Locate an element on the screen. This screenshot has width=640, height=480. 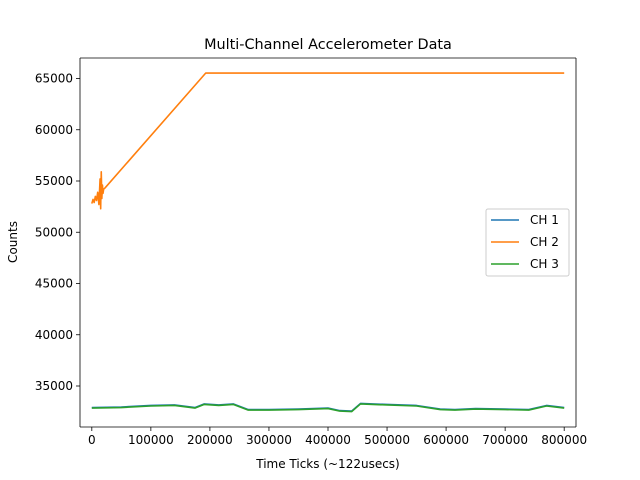
legend-label-3: CH 3 is located at coordinates (544, 264).